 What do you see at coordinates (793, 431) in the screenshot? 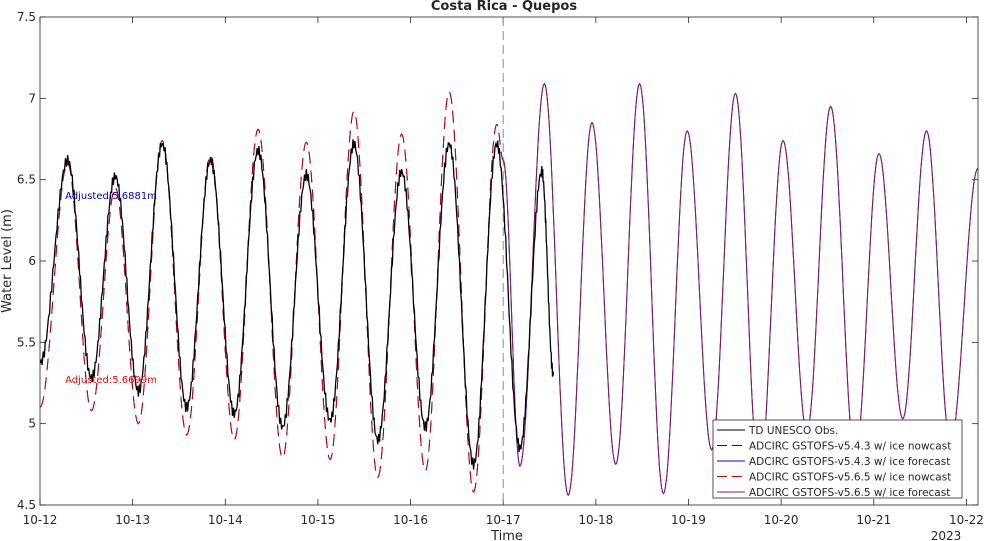
I see `legend-label: TD UNESCO Obs.` at bounding box center [793, 431].